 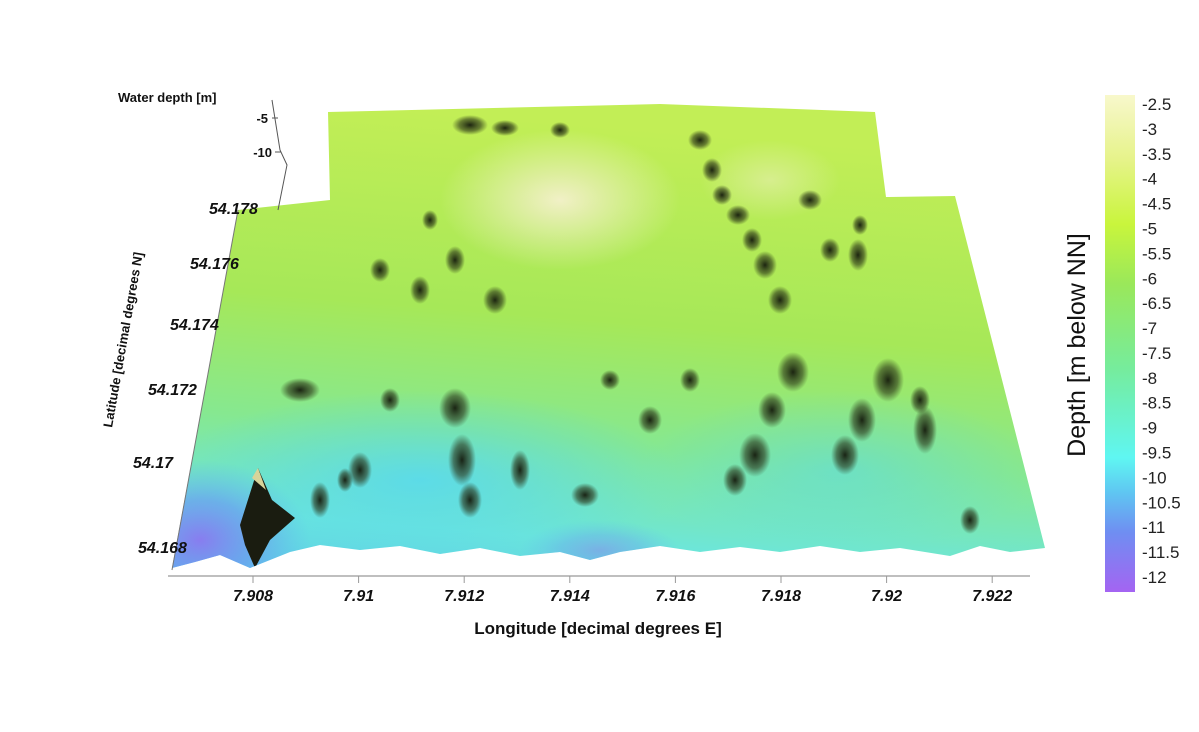 What do you see at coordinates (172, 390) in the screenshot?
I see `y-tick-label: 54.172` at bounding box center [172, 390].